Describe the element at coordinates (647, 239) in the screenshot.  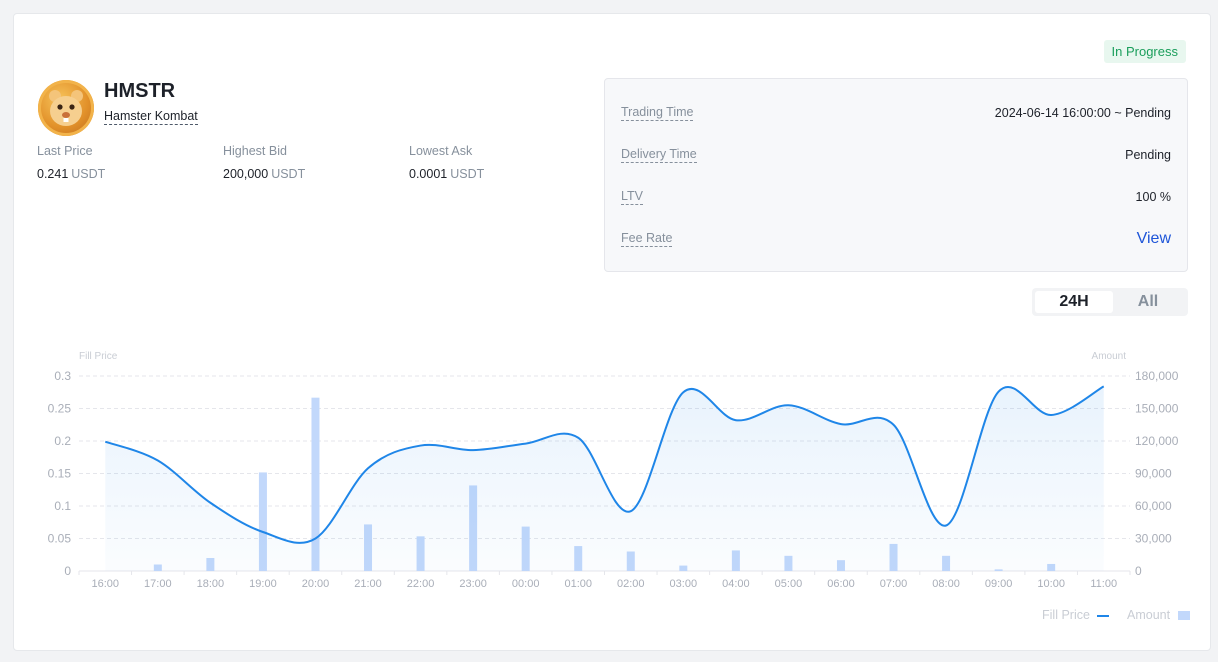
I see `fee-rate-label: Fee Rate` at that location.